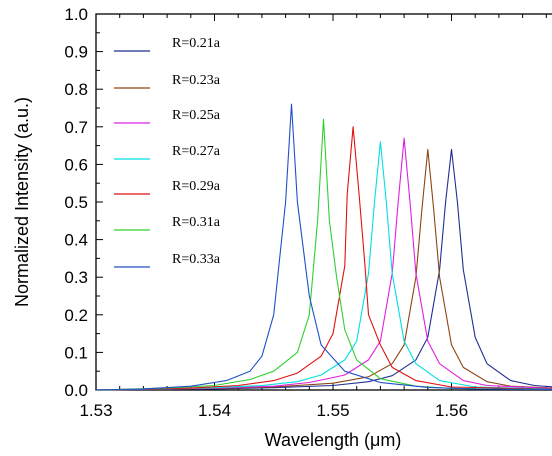  What do you see at coordinates (76, 352) in the screenshot?
I see `y-tick-label: 0.1` at bounding box center [76, 352].